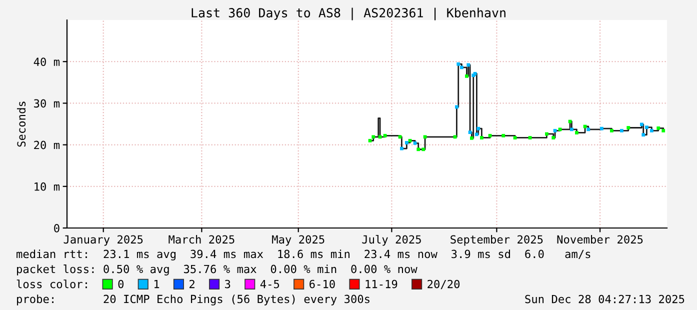 The image size is (697, 310). I want to click on text: packet loss: 0.50 % avg 35.76 % max 0.00 % min 0.00 % now, so click(217, 270).